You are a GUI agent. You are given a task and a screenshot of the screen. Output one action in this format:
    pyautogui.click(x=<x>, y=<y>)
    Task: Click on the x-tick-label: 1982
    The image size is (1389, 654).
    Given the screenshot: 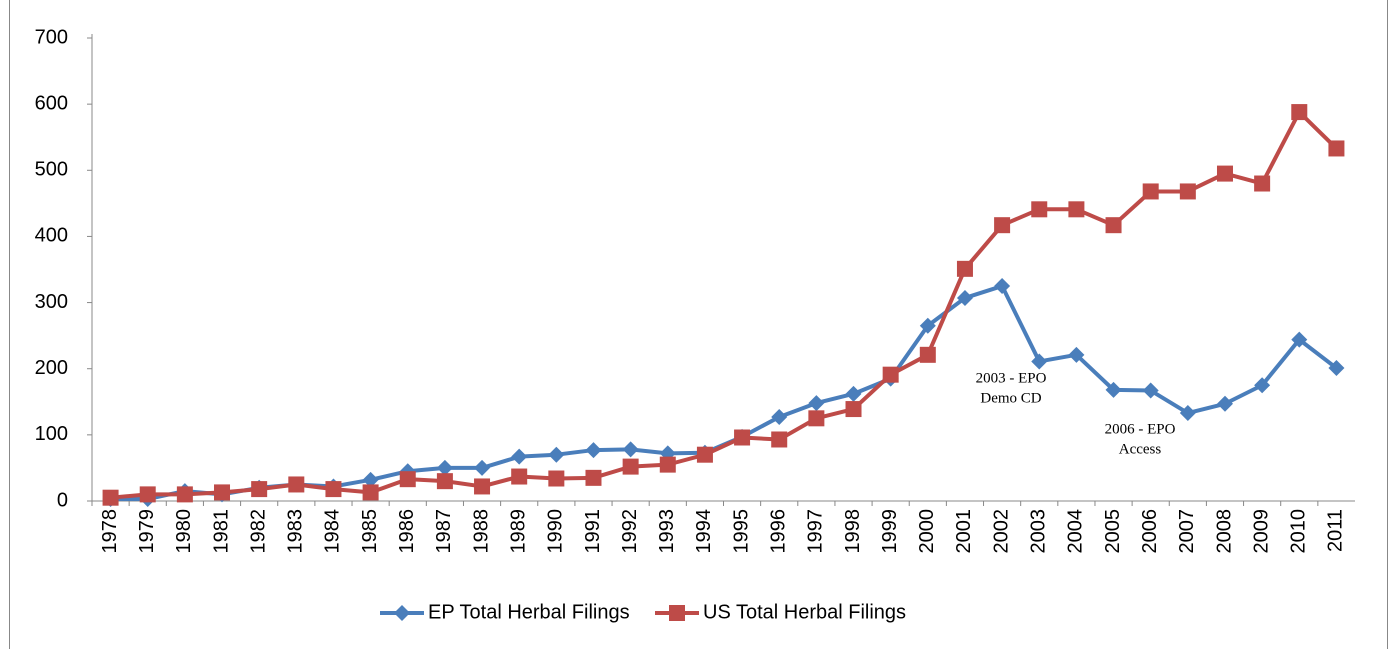 What is the action you would take?
    pyautogui.click(x=258, y=531)
    